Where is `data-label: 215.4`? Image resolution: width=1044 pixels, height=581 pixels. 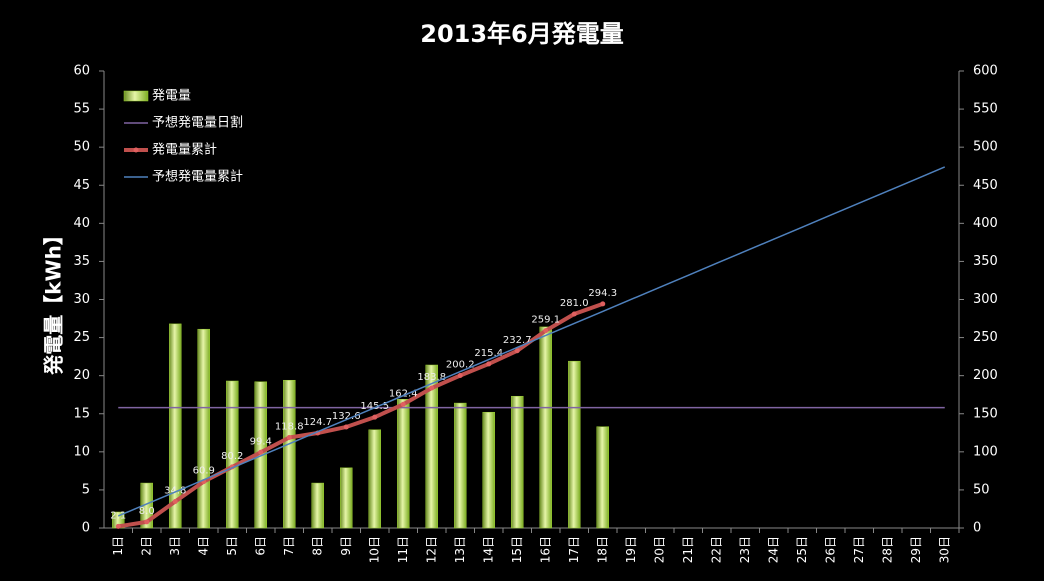 data-label: 215.4 is located at coordinates (488, 353).